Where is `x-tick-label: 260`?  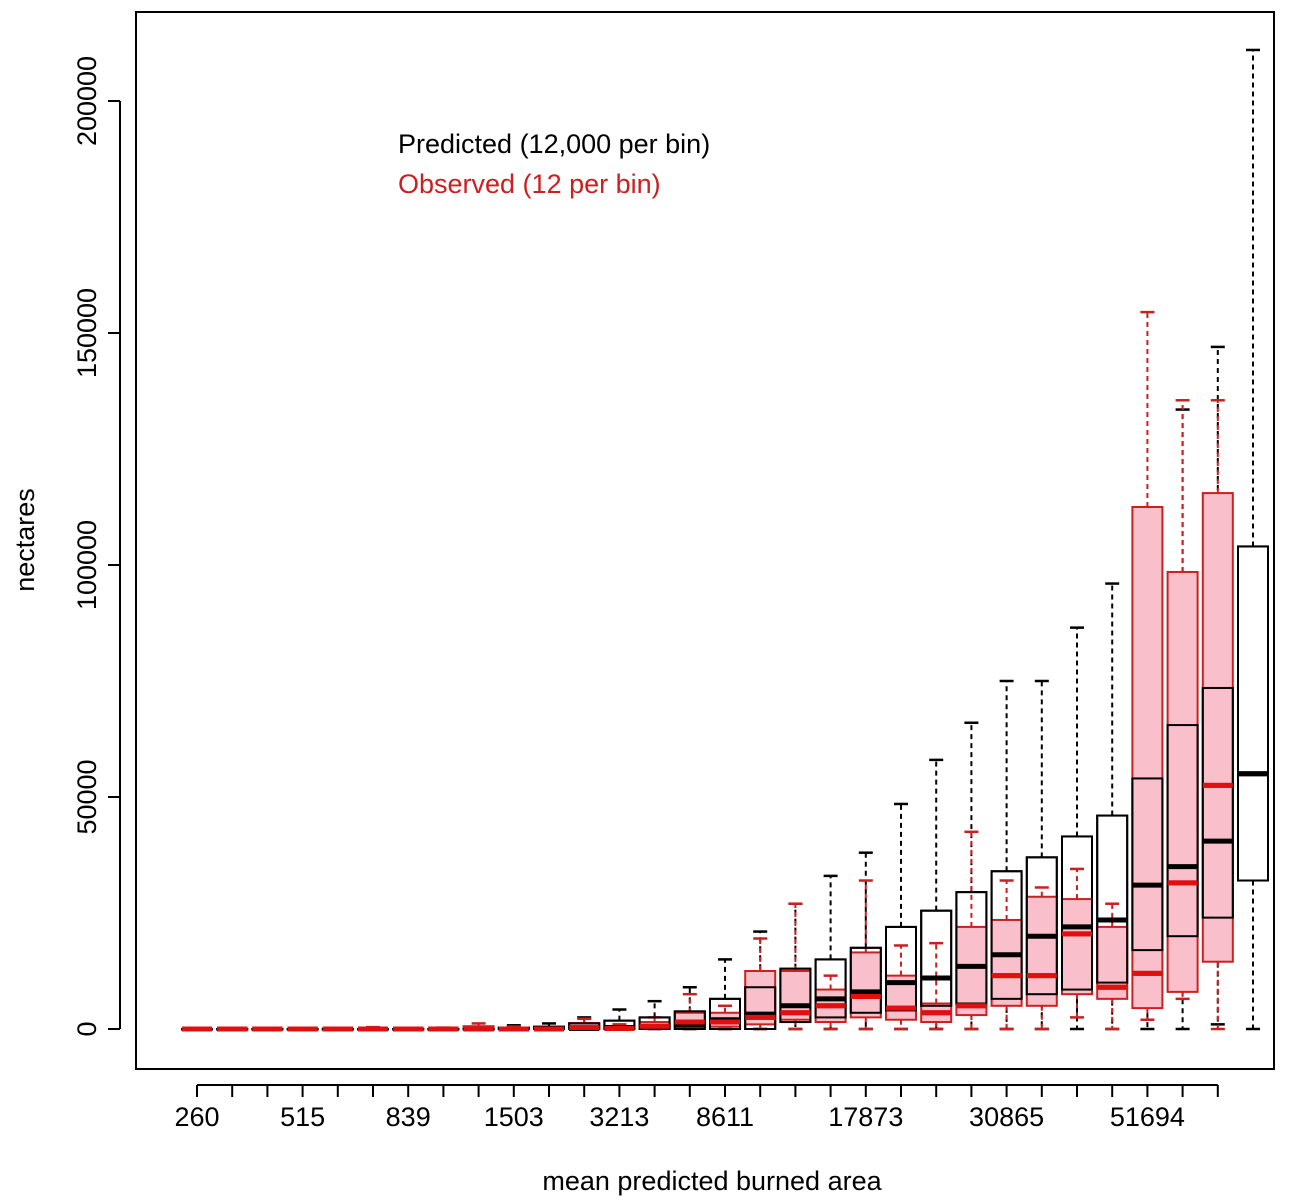
x-tick-label: 260 is located at coordinates (196, 1117).